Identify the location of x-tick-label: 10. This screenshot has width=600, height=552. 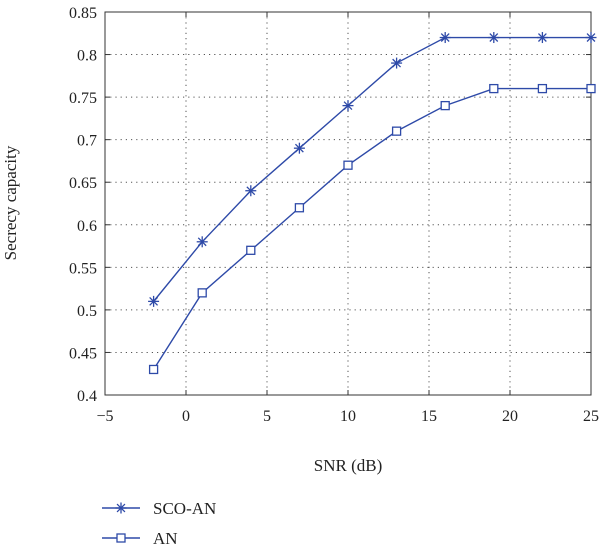
(348, 416).